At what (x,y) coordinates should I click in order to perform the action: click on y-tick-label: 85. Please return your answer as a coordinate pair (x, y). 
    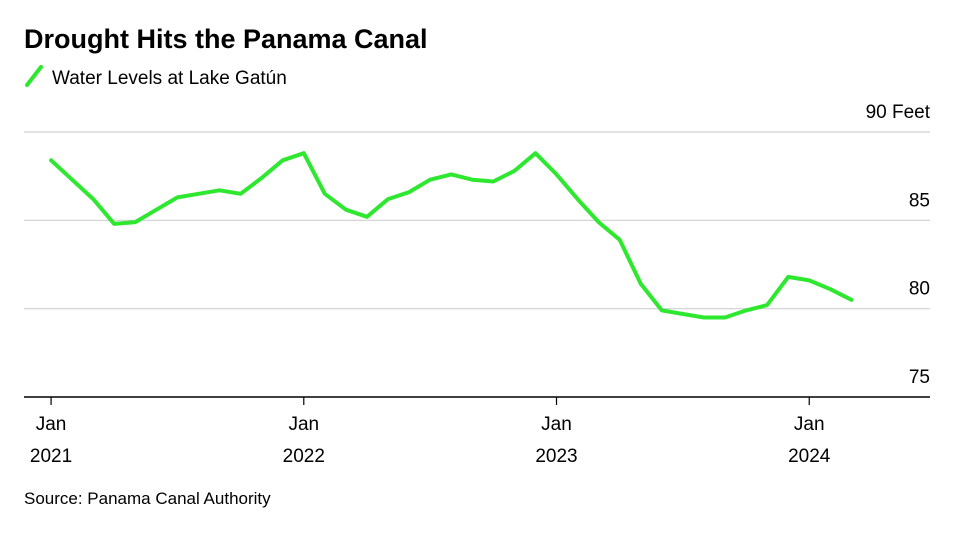
    Looking at the image, I should click on (919, 200).